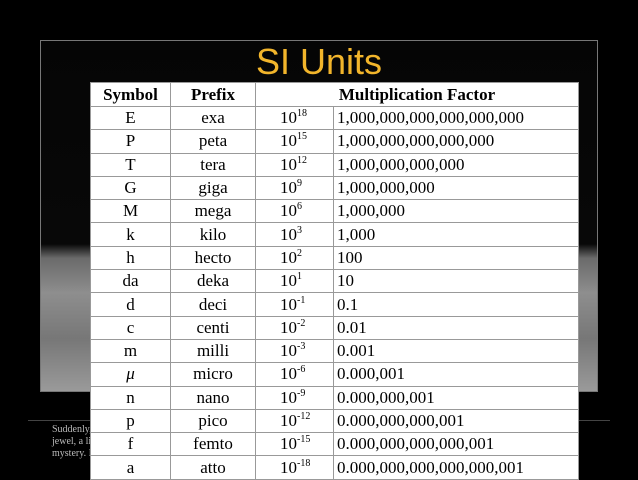 The image size is (638, 480). What do you see at coordinates (294, 467) in the screenshot?
I see `power-cell: 10-18` at bounding box center [294, 467].